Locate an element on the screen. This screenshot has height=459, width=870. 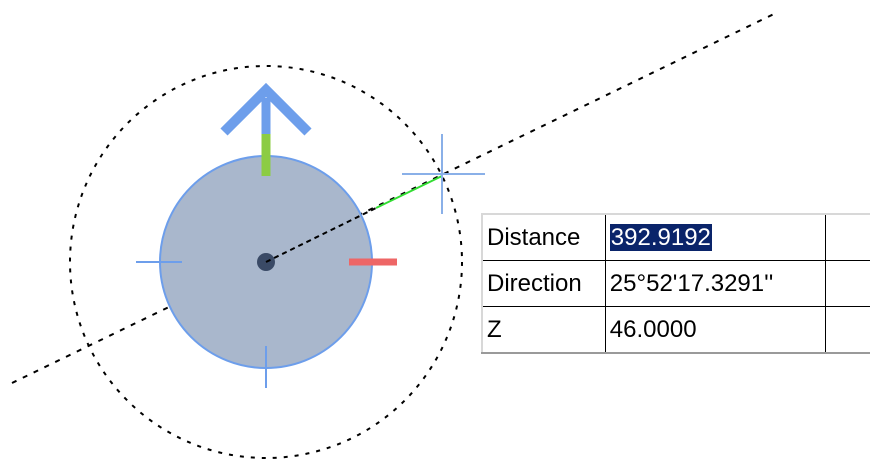
z-extra-cell is located at coordinates (847, 330).